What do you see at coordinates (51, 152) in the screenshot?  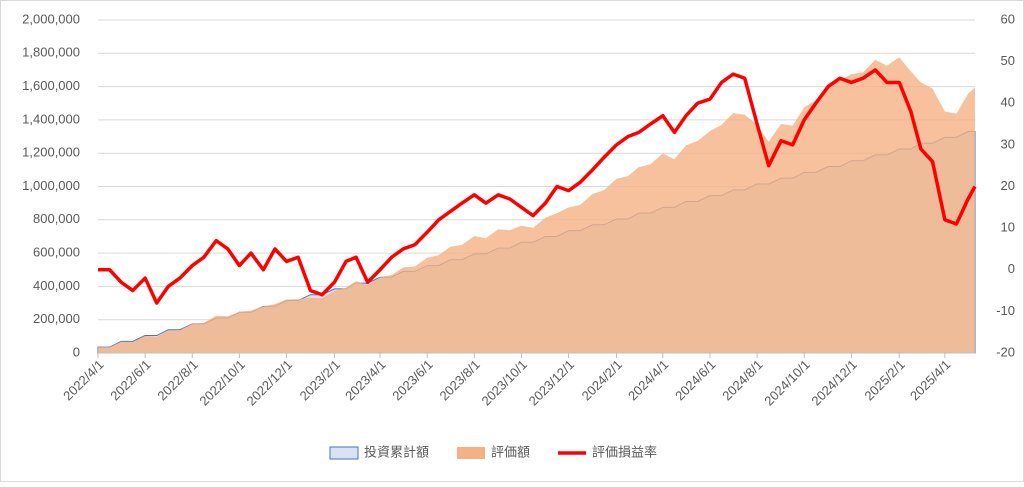 I see `y-tick-label: 1,200,000` at bounding box center [51, 152].